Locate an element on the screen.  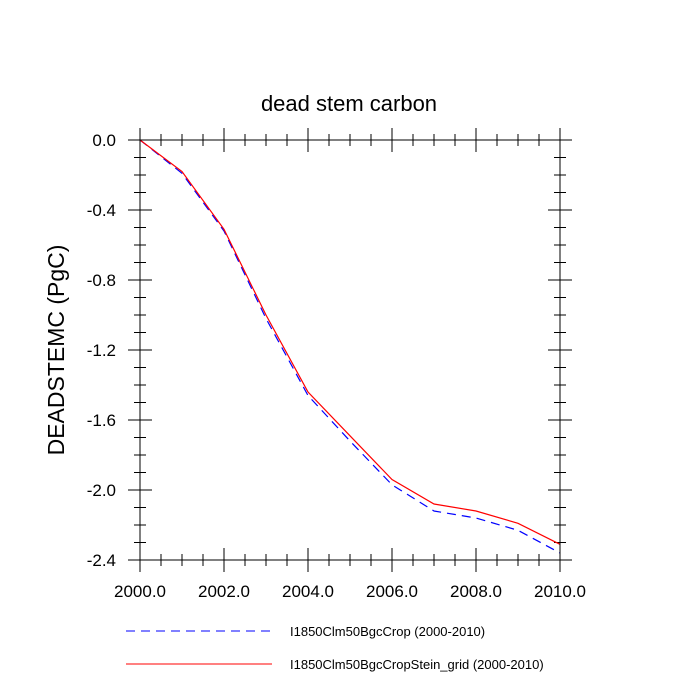
y-tick-label: -2.0 is located at coordinates (101, 490).